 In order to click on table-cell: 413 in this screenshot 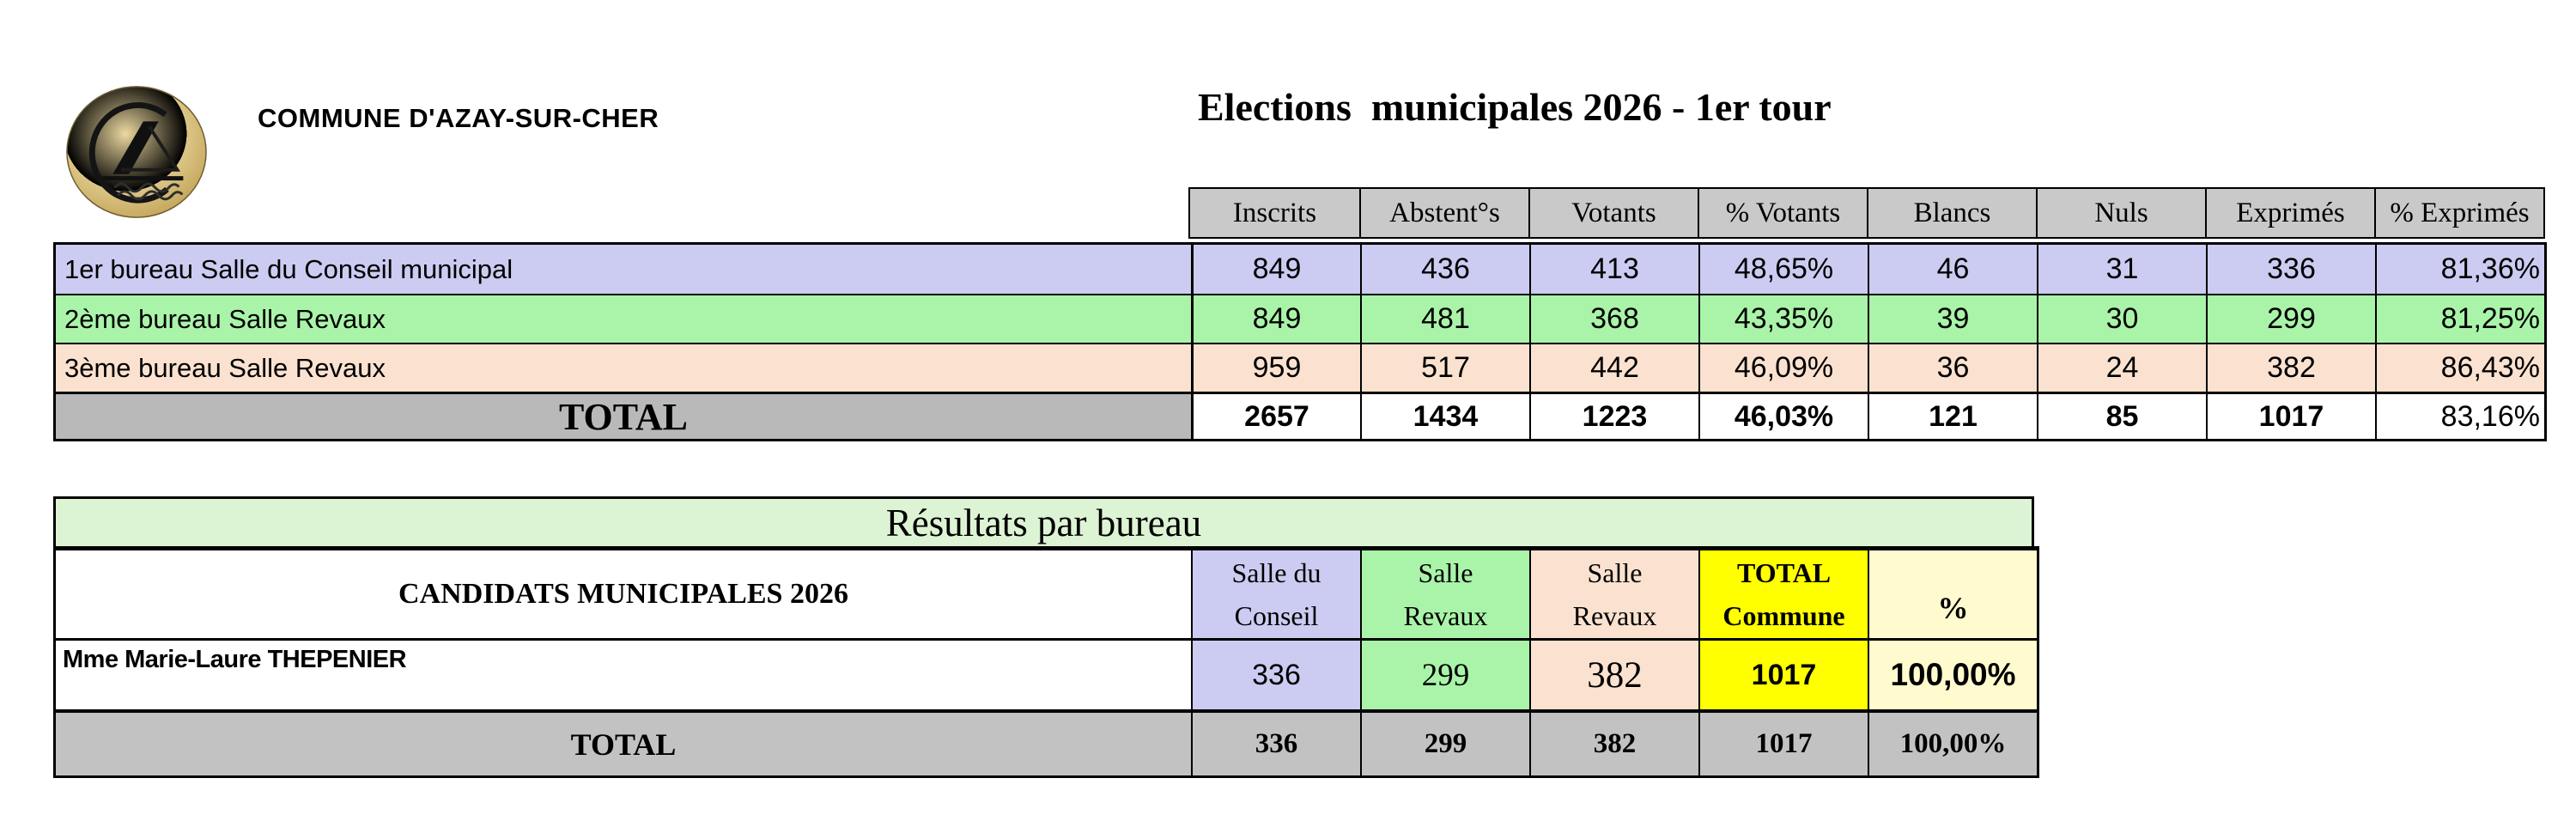, I will do `click(1613, 269)`.